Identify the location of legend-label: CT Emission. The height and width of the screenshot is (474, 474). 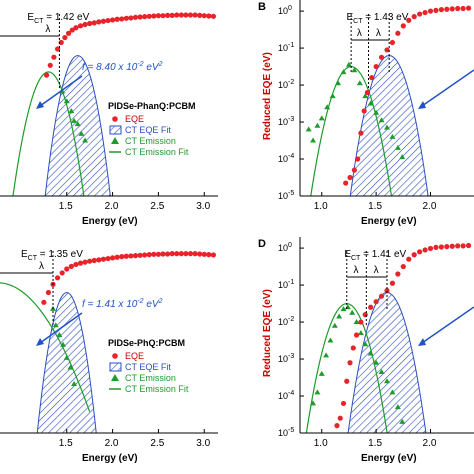
(150, 141).